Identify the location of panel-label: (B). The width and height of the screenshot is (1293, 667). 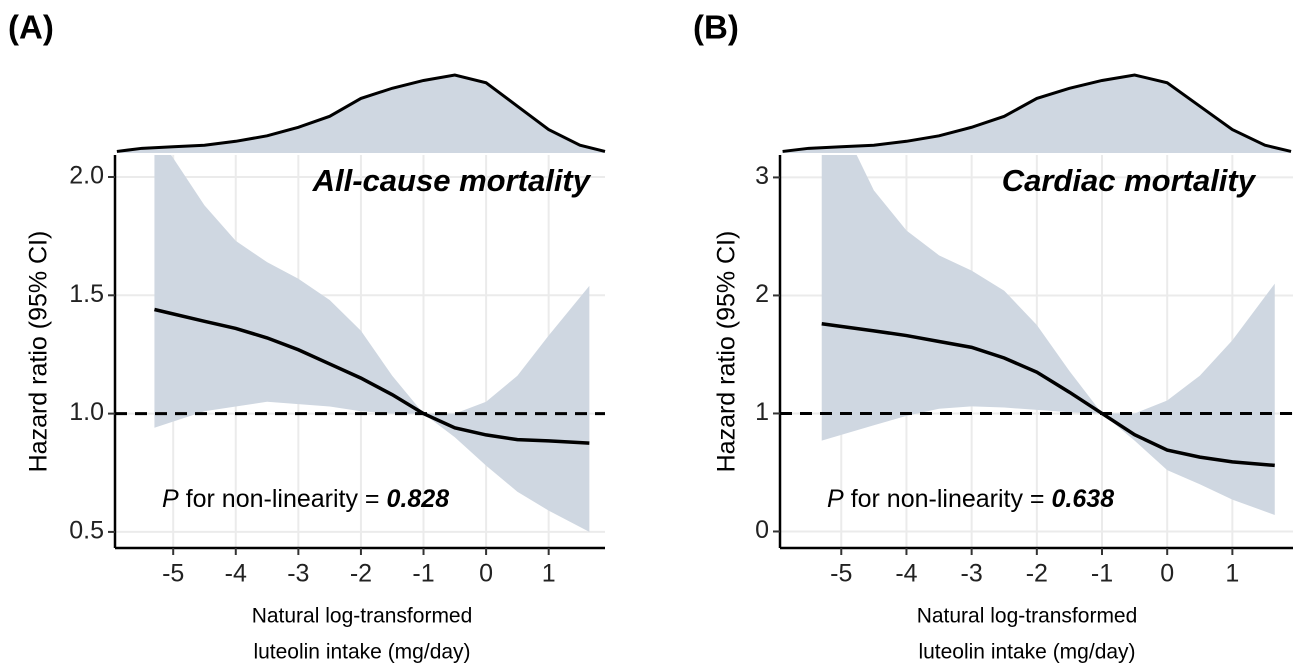
(716, 27).